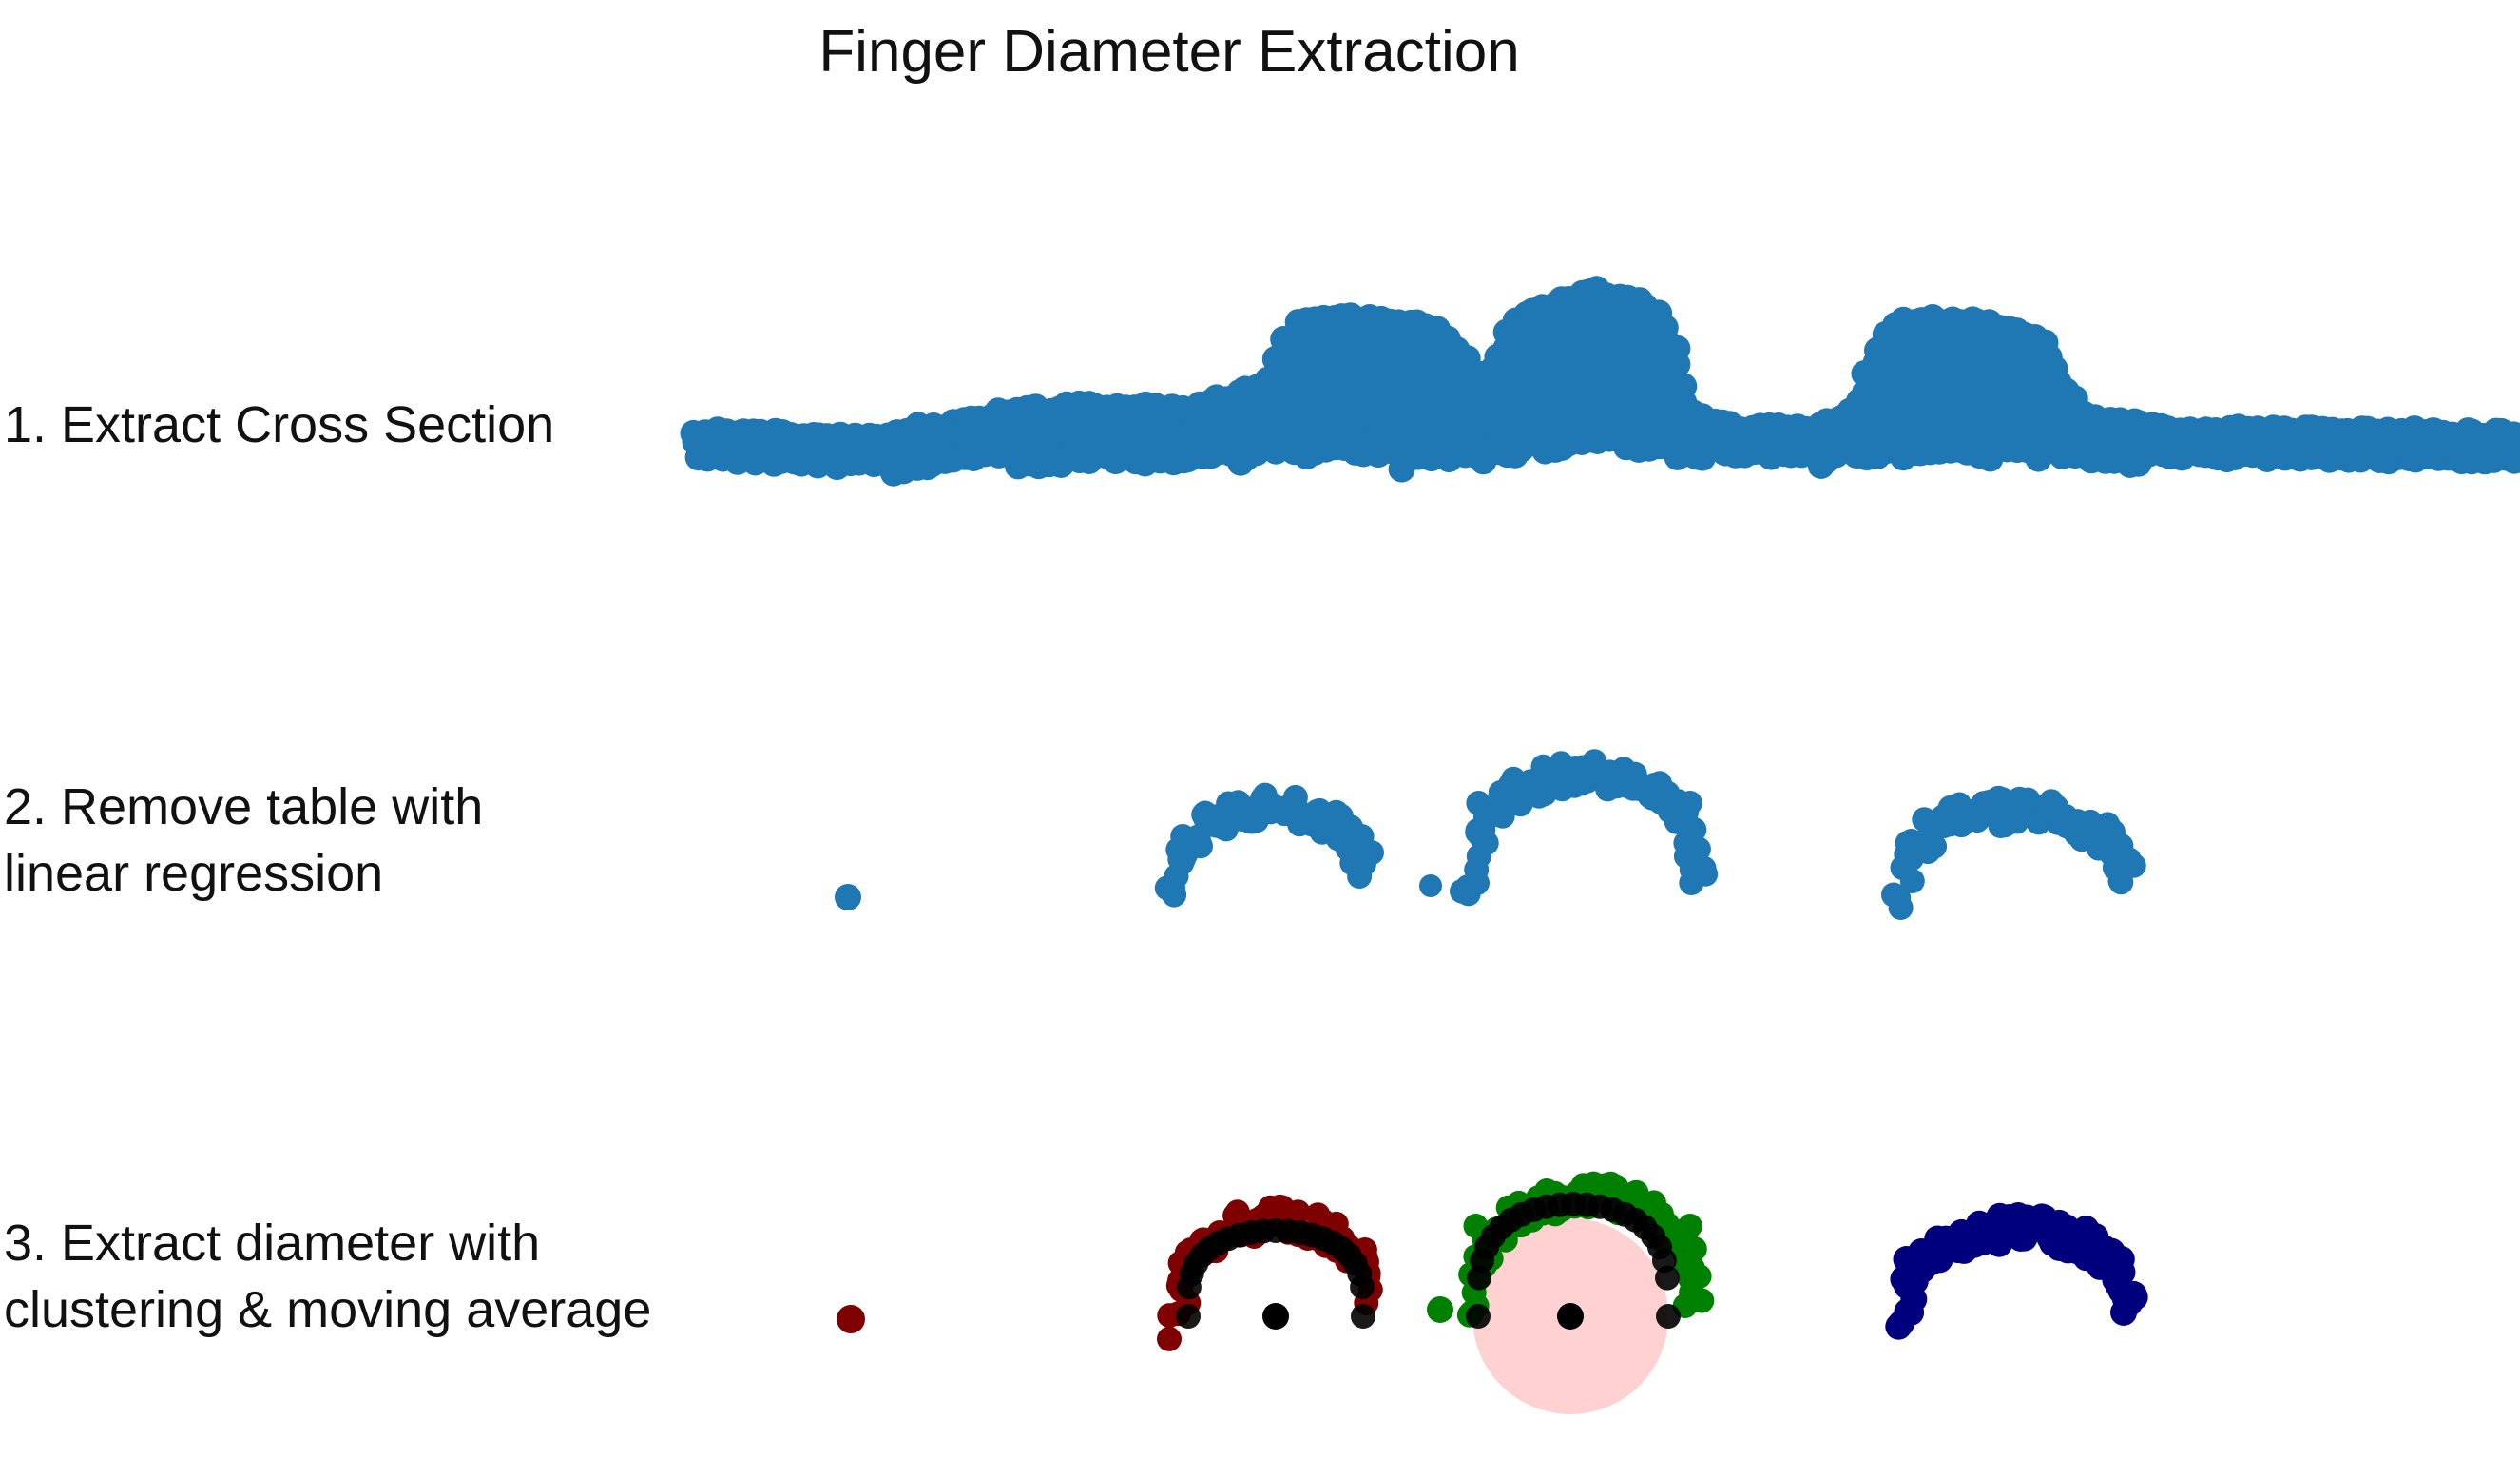  I want to click on cross-section-point, so click(2510, 460).